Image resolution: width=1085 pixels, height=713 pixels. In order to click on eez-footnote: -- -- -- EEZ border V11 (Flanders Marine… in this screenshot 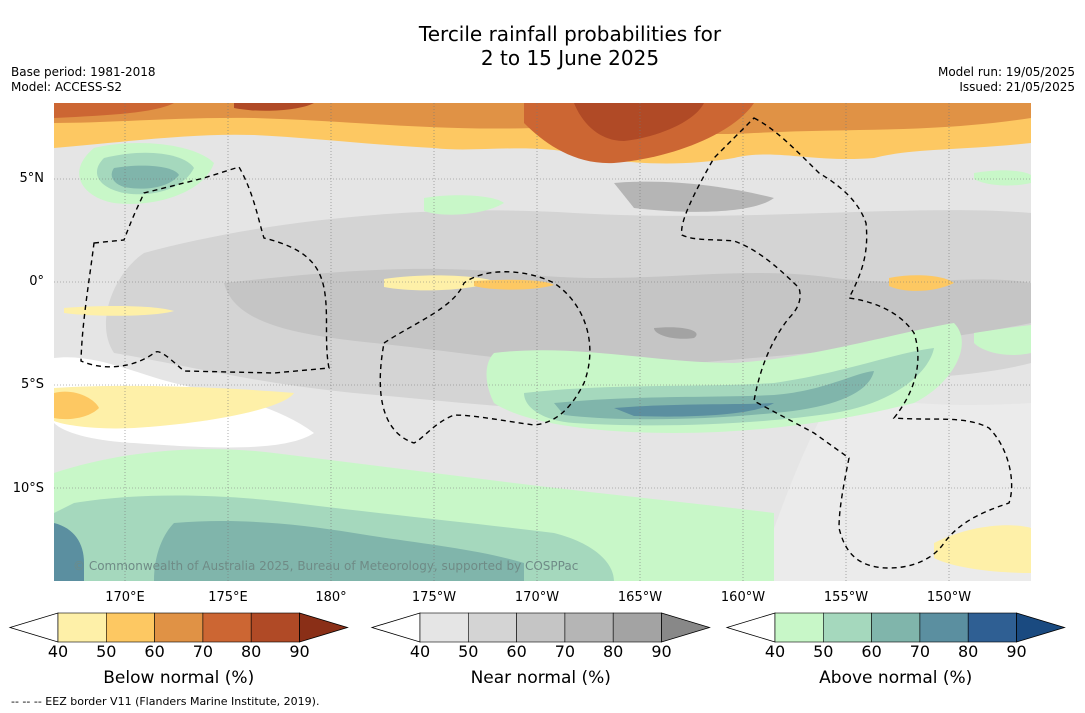, I will do `click(165, 701)`.